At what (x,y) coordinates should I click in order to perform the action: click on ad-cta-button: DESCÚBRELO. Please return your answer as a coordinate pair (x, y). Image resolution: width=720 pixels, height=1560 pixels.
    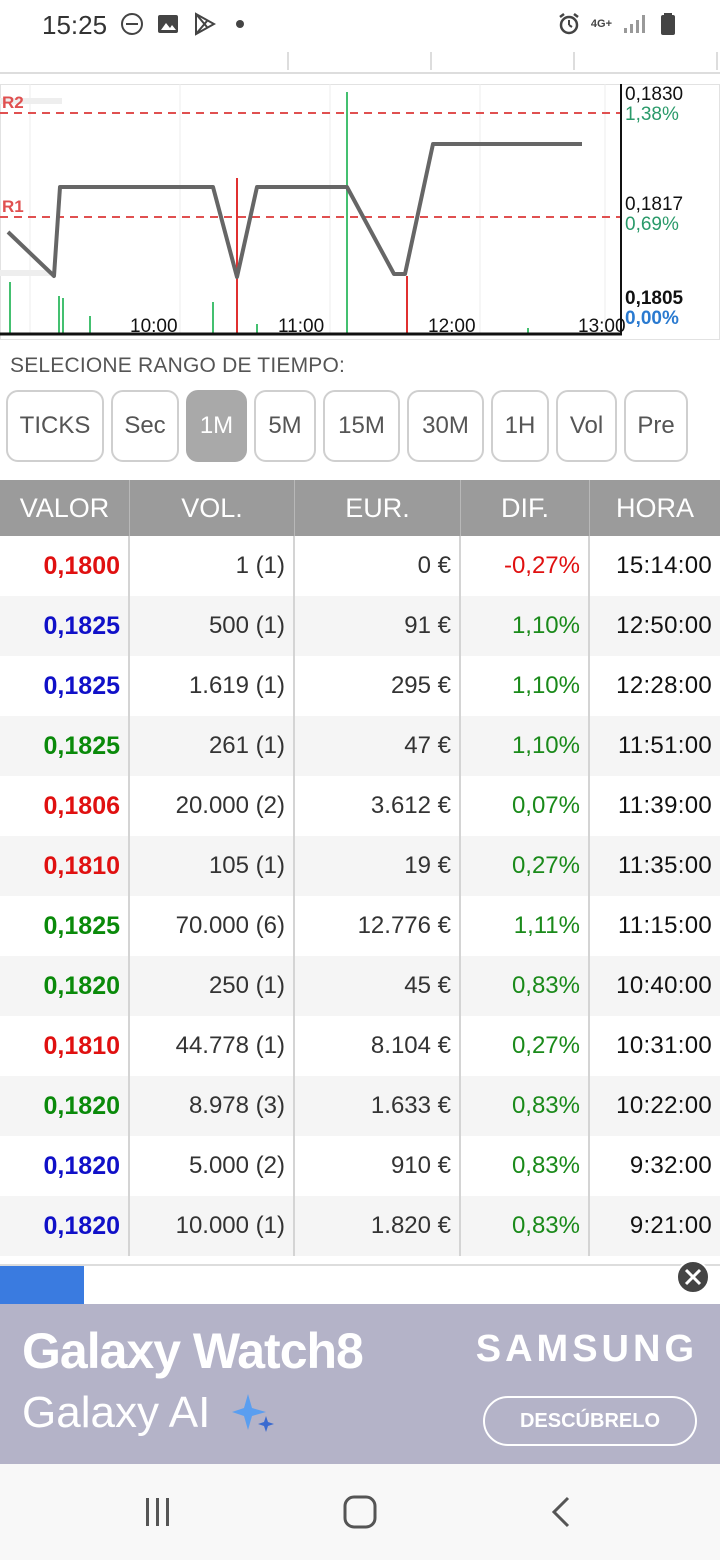
    Looking at the image, I should click on (590, 1421).